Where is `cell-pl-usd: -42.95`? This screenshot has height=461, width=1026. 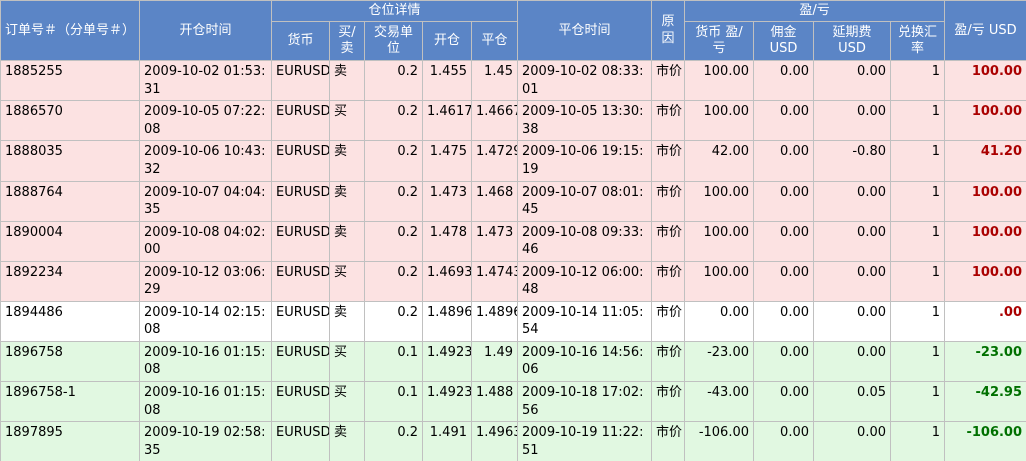 cell-pl-usd: -42.95 is located at coordinates (985, 401).